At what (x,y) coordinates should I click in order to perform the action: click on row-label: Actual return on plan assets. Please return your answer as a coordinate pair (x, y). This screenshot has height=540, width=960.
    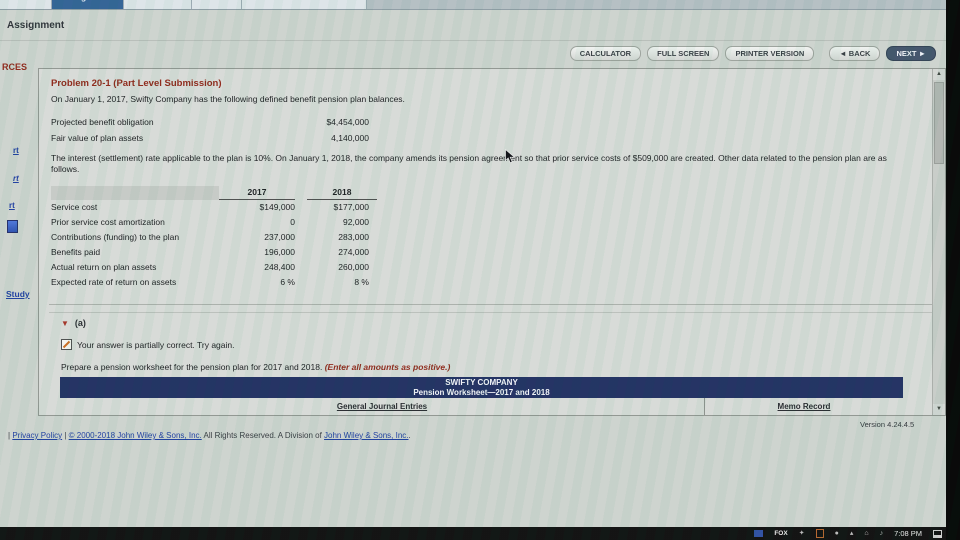
    Looking at the image, I should click on (104, 267).